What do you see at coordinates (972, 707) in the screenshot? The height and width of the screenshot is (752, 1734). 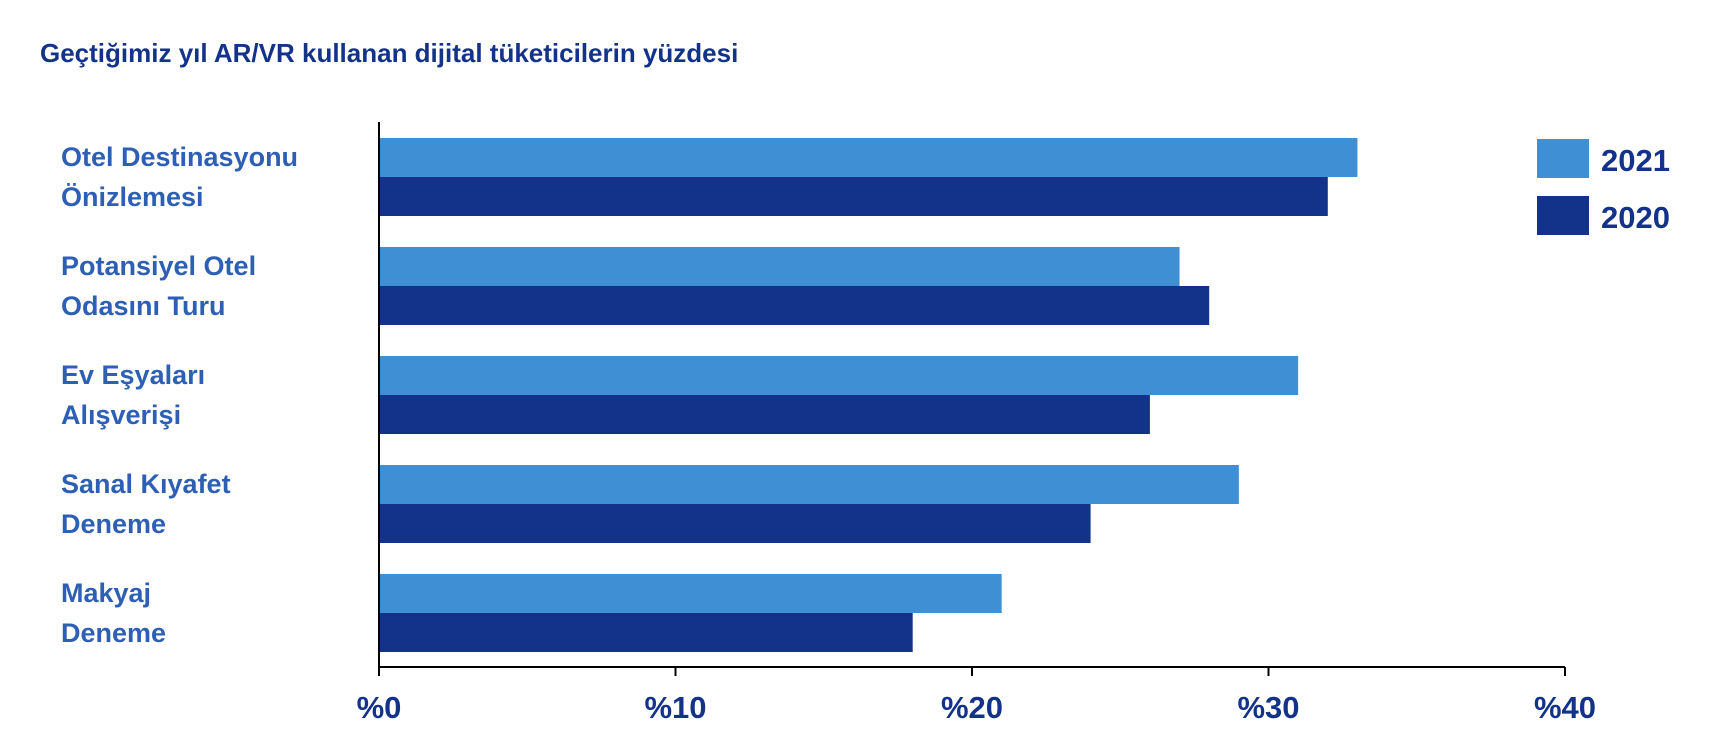 I see `x-tick-label: %20` at bounding box center [972, 707].